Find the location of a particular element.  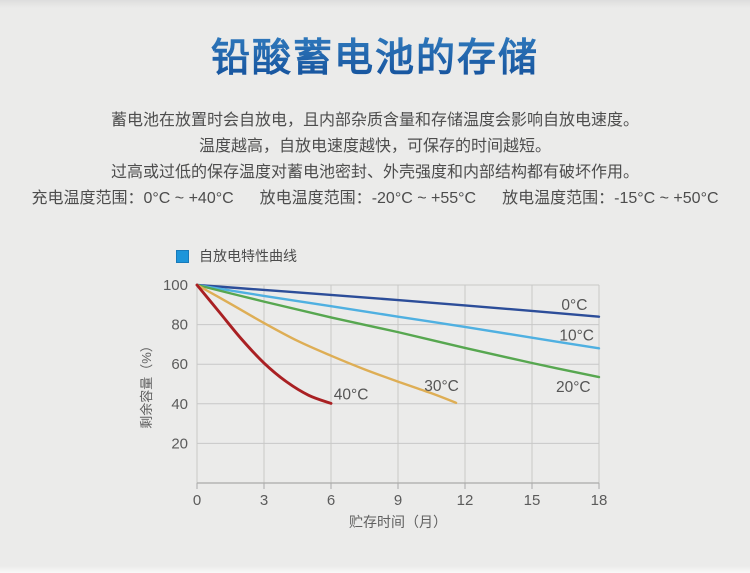

discharge-range-1-value: -20°C ~ +55°C is located at coordinates (424, 198).